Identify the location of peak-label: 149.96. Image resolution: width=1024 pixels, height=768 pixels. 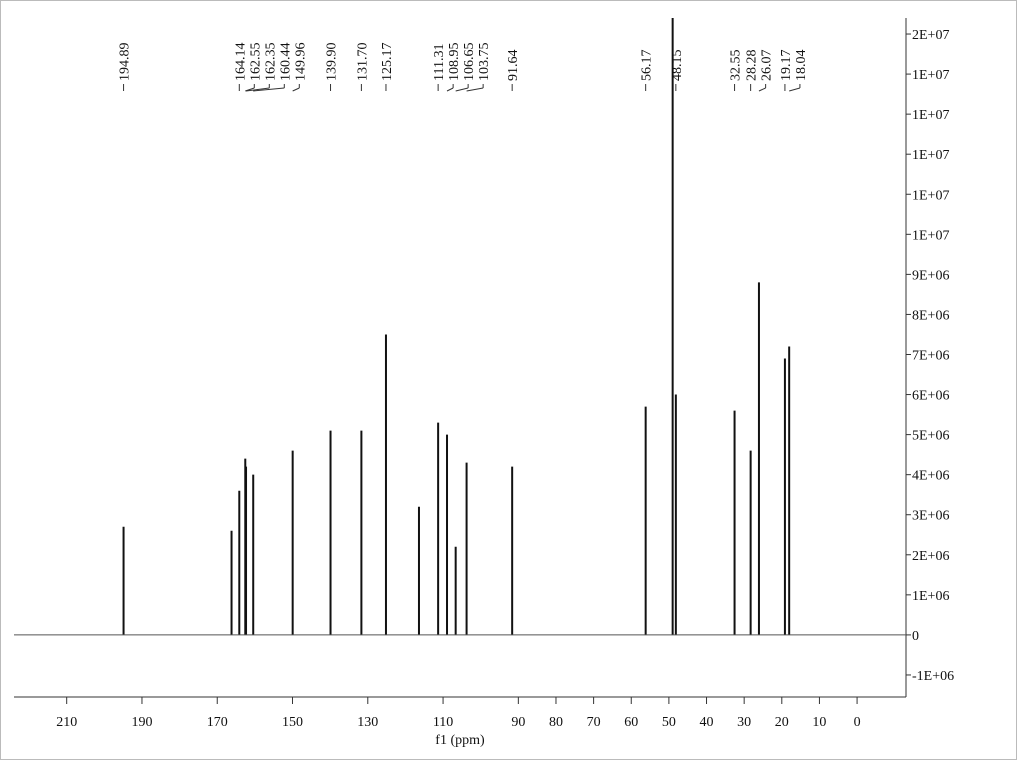
(300, 62).